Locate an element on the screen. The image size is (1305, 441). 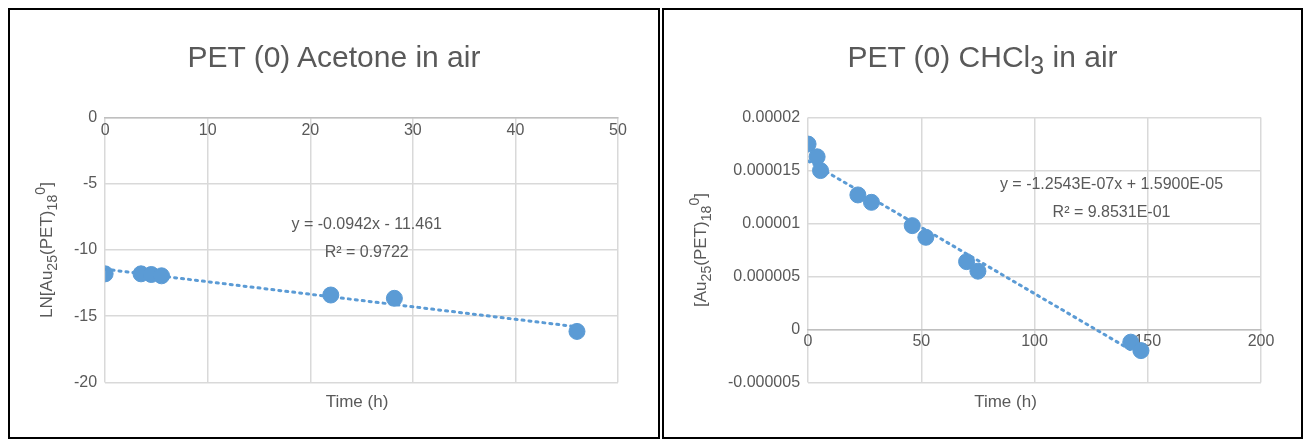
y-tick-label: -5 is located at coordinates (90, 183).